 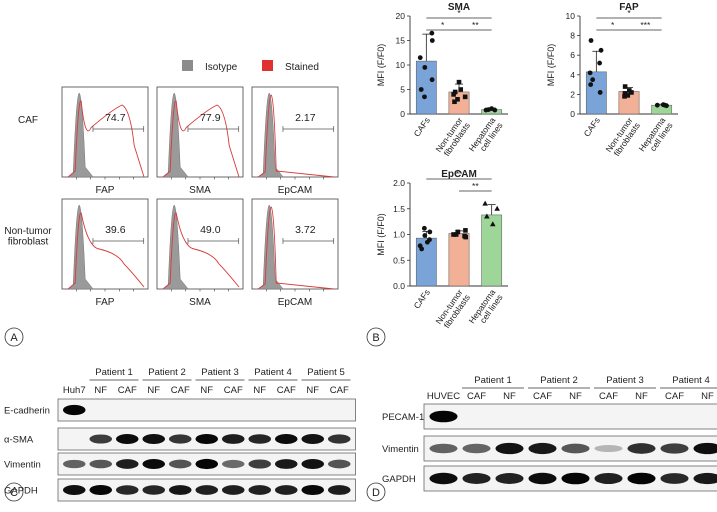 What do you see at coordinates (375, 338) in the screenshot?
I see `panel-letter-B: B` at bounding box center [375, 338].